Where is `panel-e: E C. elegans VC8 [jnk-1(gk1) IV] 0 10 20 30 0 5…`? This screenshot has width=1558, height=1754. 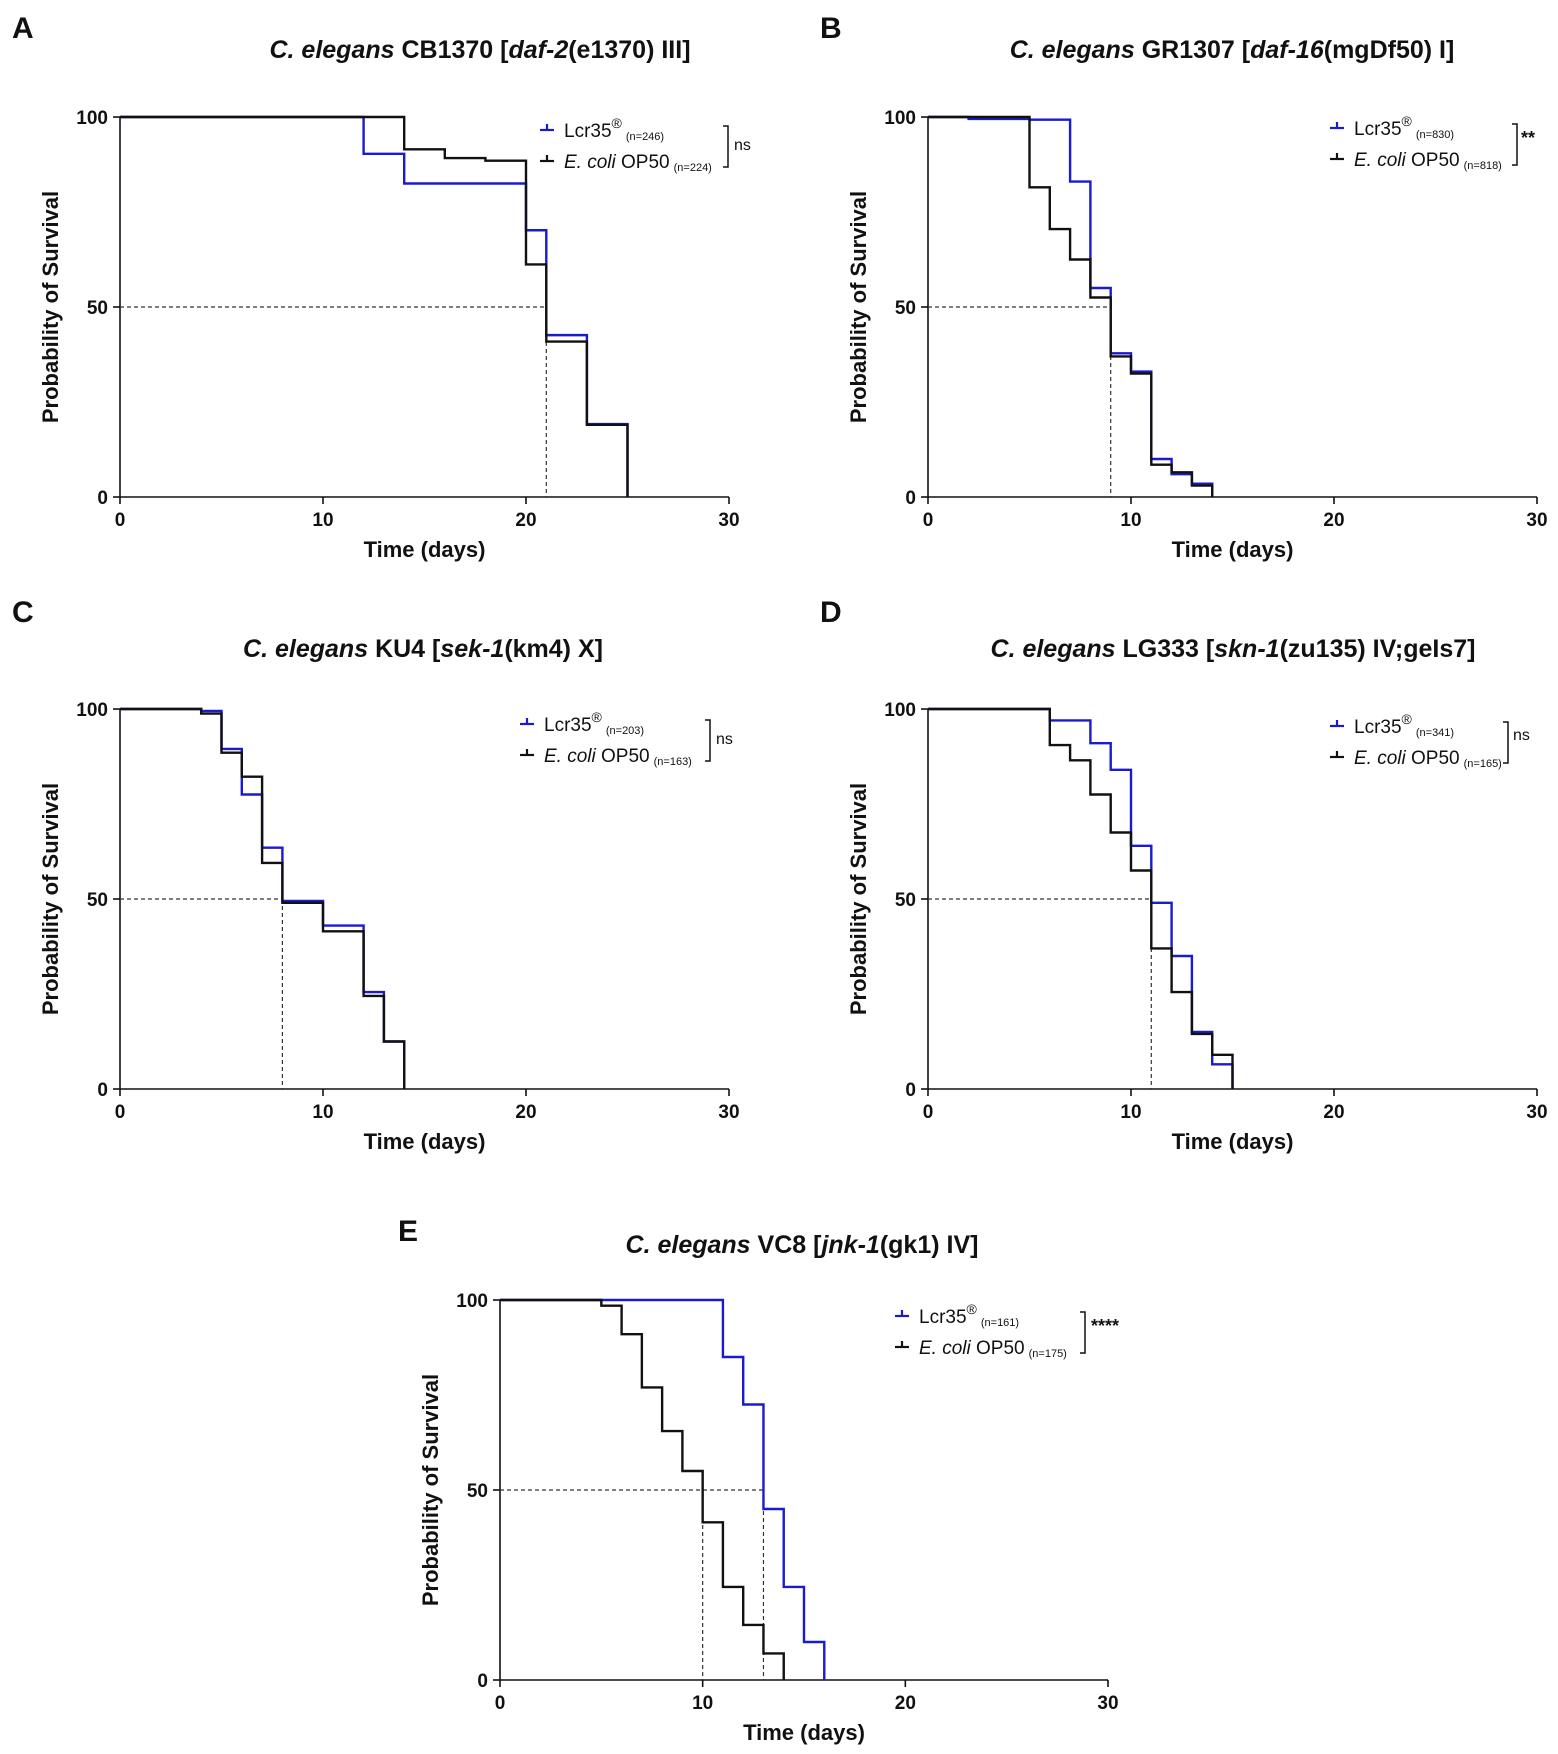 panel-e: E C. elegans VC8 [jnk-1(gk1) IV] 0 10 20 30 0 5… is located at coordinates (758, 1480).